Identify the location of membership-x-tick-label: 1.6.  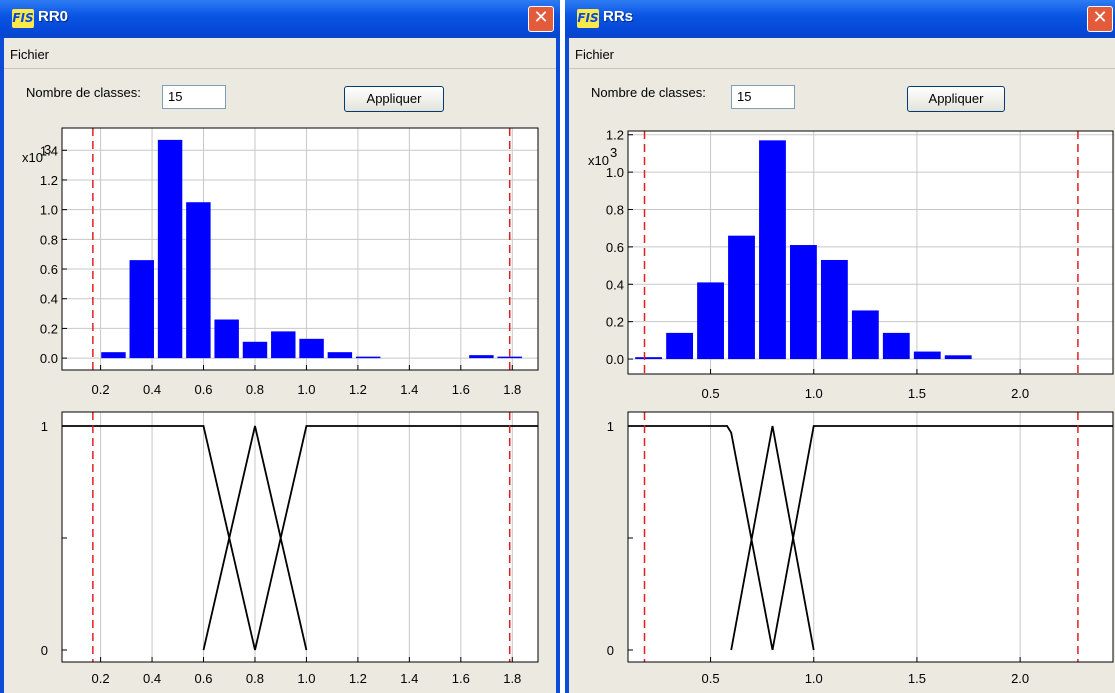
(461, 678).